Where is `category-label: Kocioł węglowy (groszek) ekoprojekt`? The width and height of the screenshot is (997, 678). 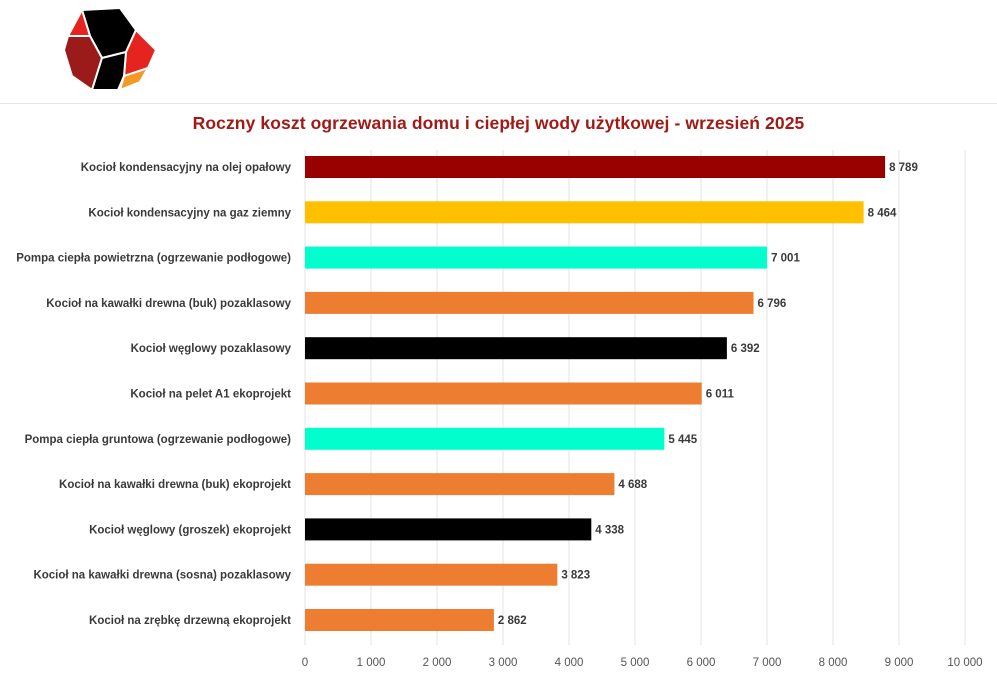 category-label: Kocioł węglowy (groszek) ekoprojekt is located at coordinates (190, 530).